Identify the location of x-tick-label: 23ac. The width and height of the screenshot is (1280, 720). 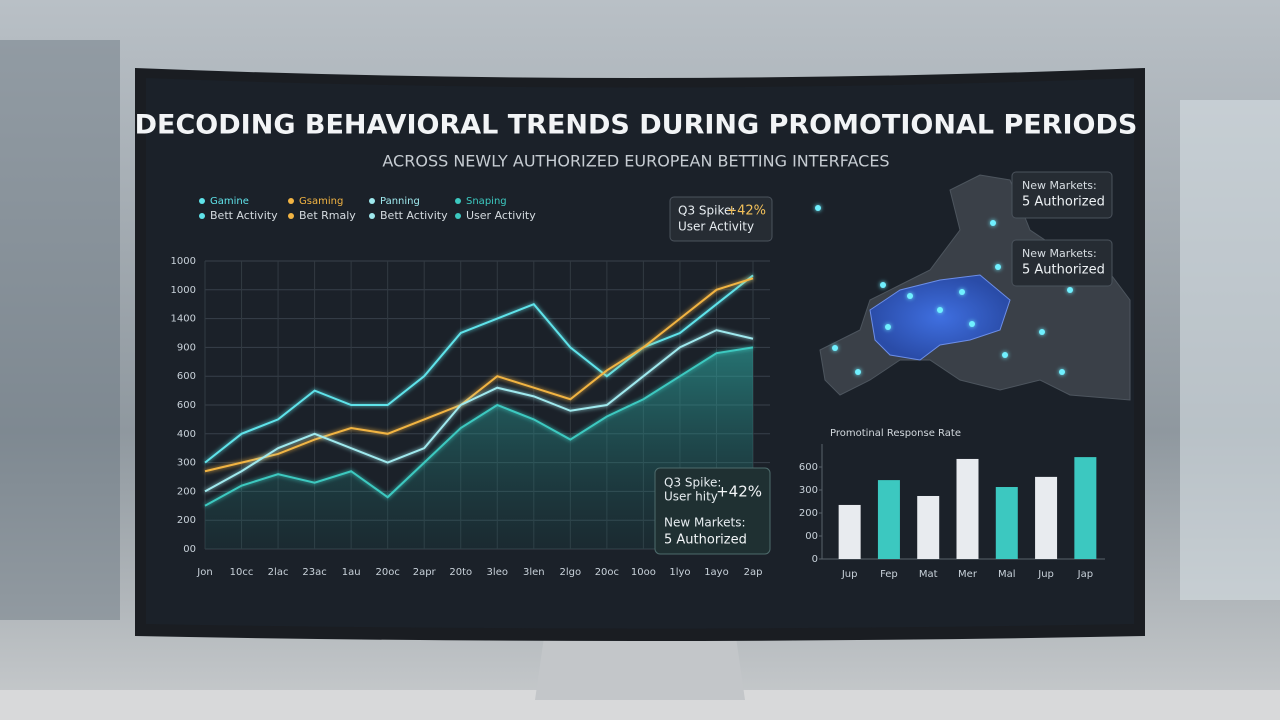
(314, 572).